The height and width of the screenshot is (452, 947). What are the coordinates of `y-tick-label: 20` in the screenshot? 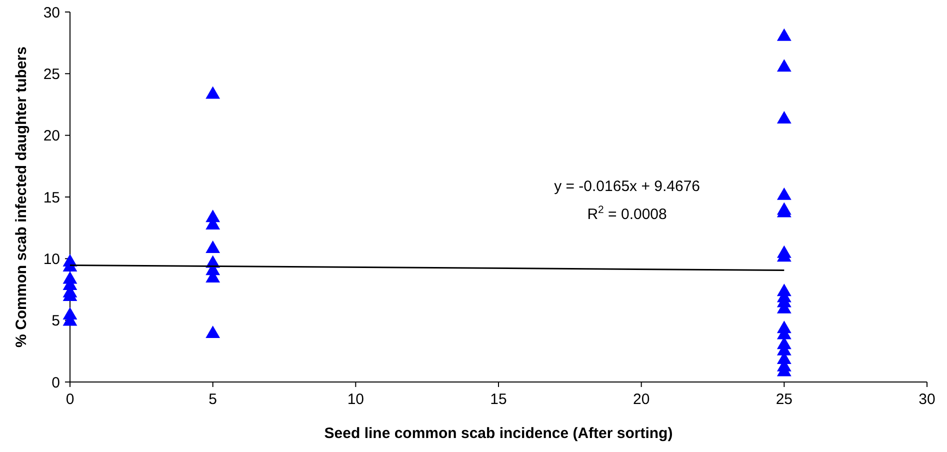 It's located at (51, 136).